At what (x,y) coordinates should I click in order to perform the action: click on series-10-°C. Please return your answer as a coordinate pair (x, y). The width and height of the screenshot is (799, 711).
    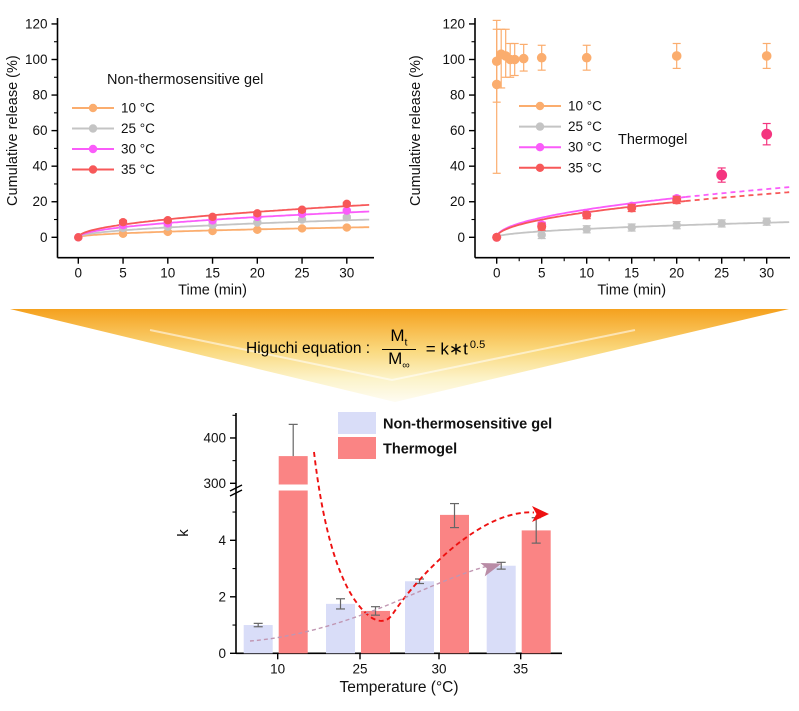
    Looking at the image, I should click on (631, 96).